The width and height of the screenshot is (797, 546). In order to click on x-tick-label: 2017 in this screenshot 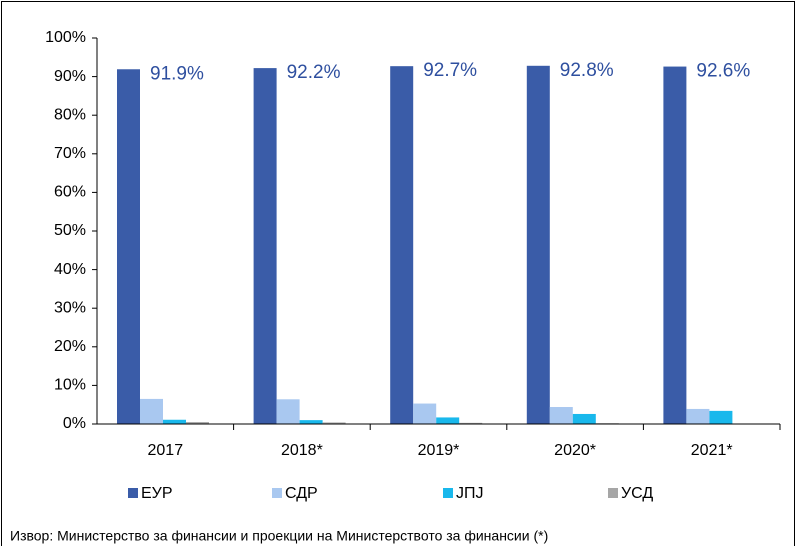, I will do `click(166, 450)`.